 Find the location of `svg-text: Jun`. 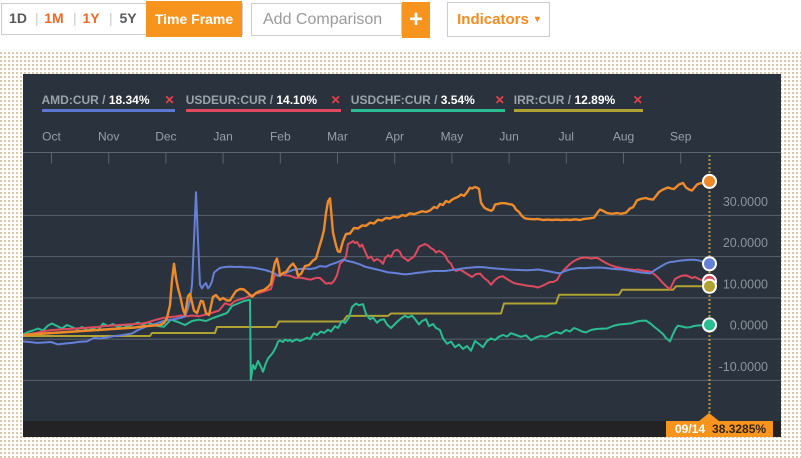

svg-text: Jun is located at coordinates (508, 137).